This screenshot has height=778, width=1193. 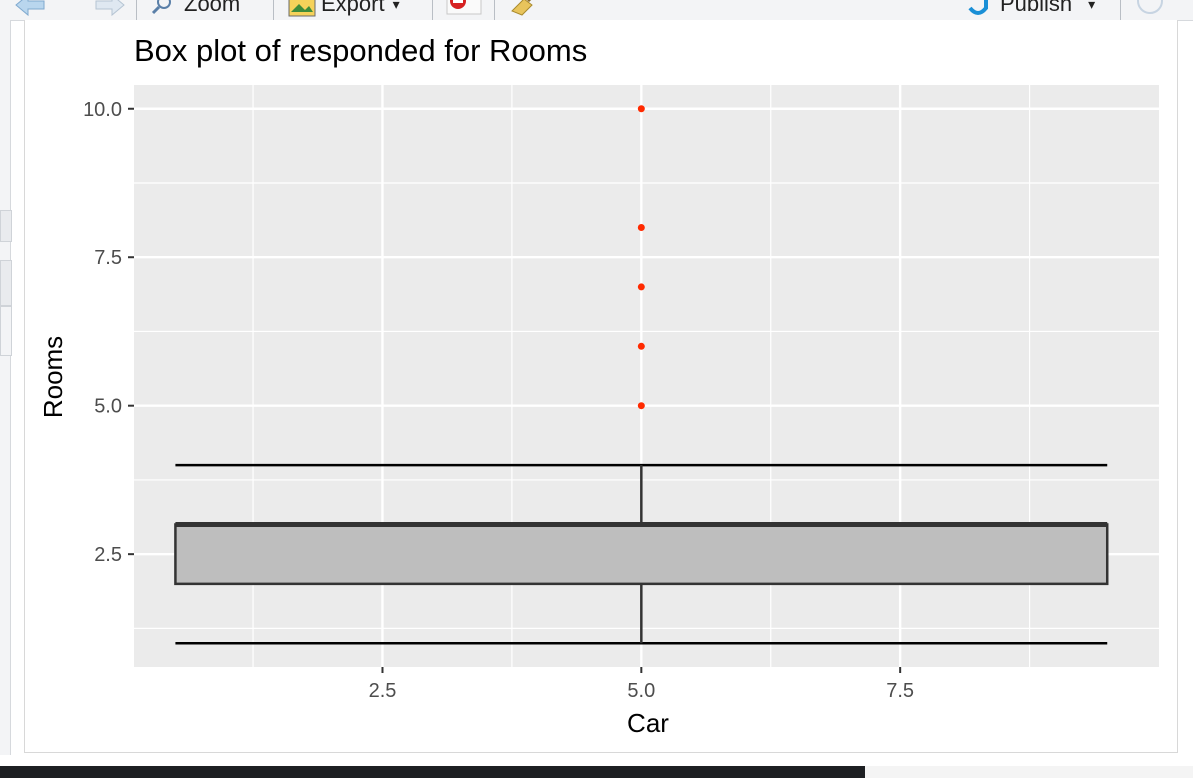 I want to click on zoom-button: Zoom, so click(x=195, y=8).